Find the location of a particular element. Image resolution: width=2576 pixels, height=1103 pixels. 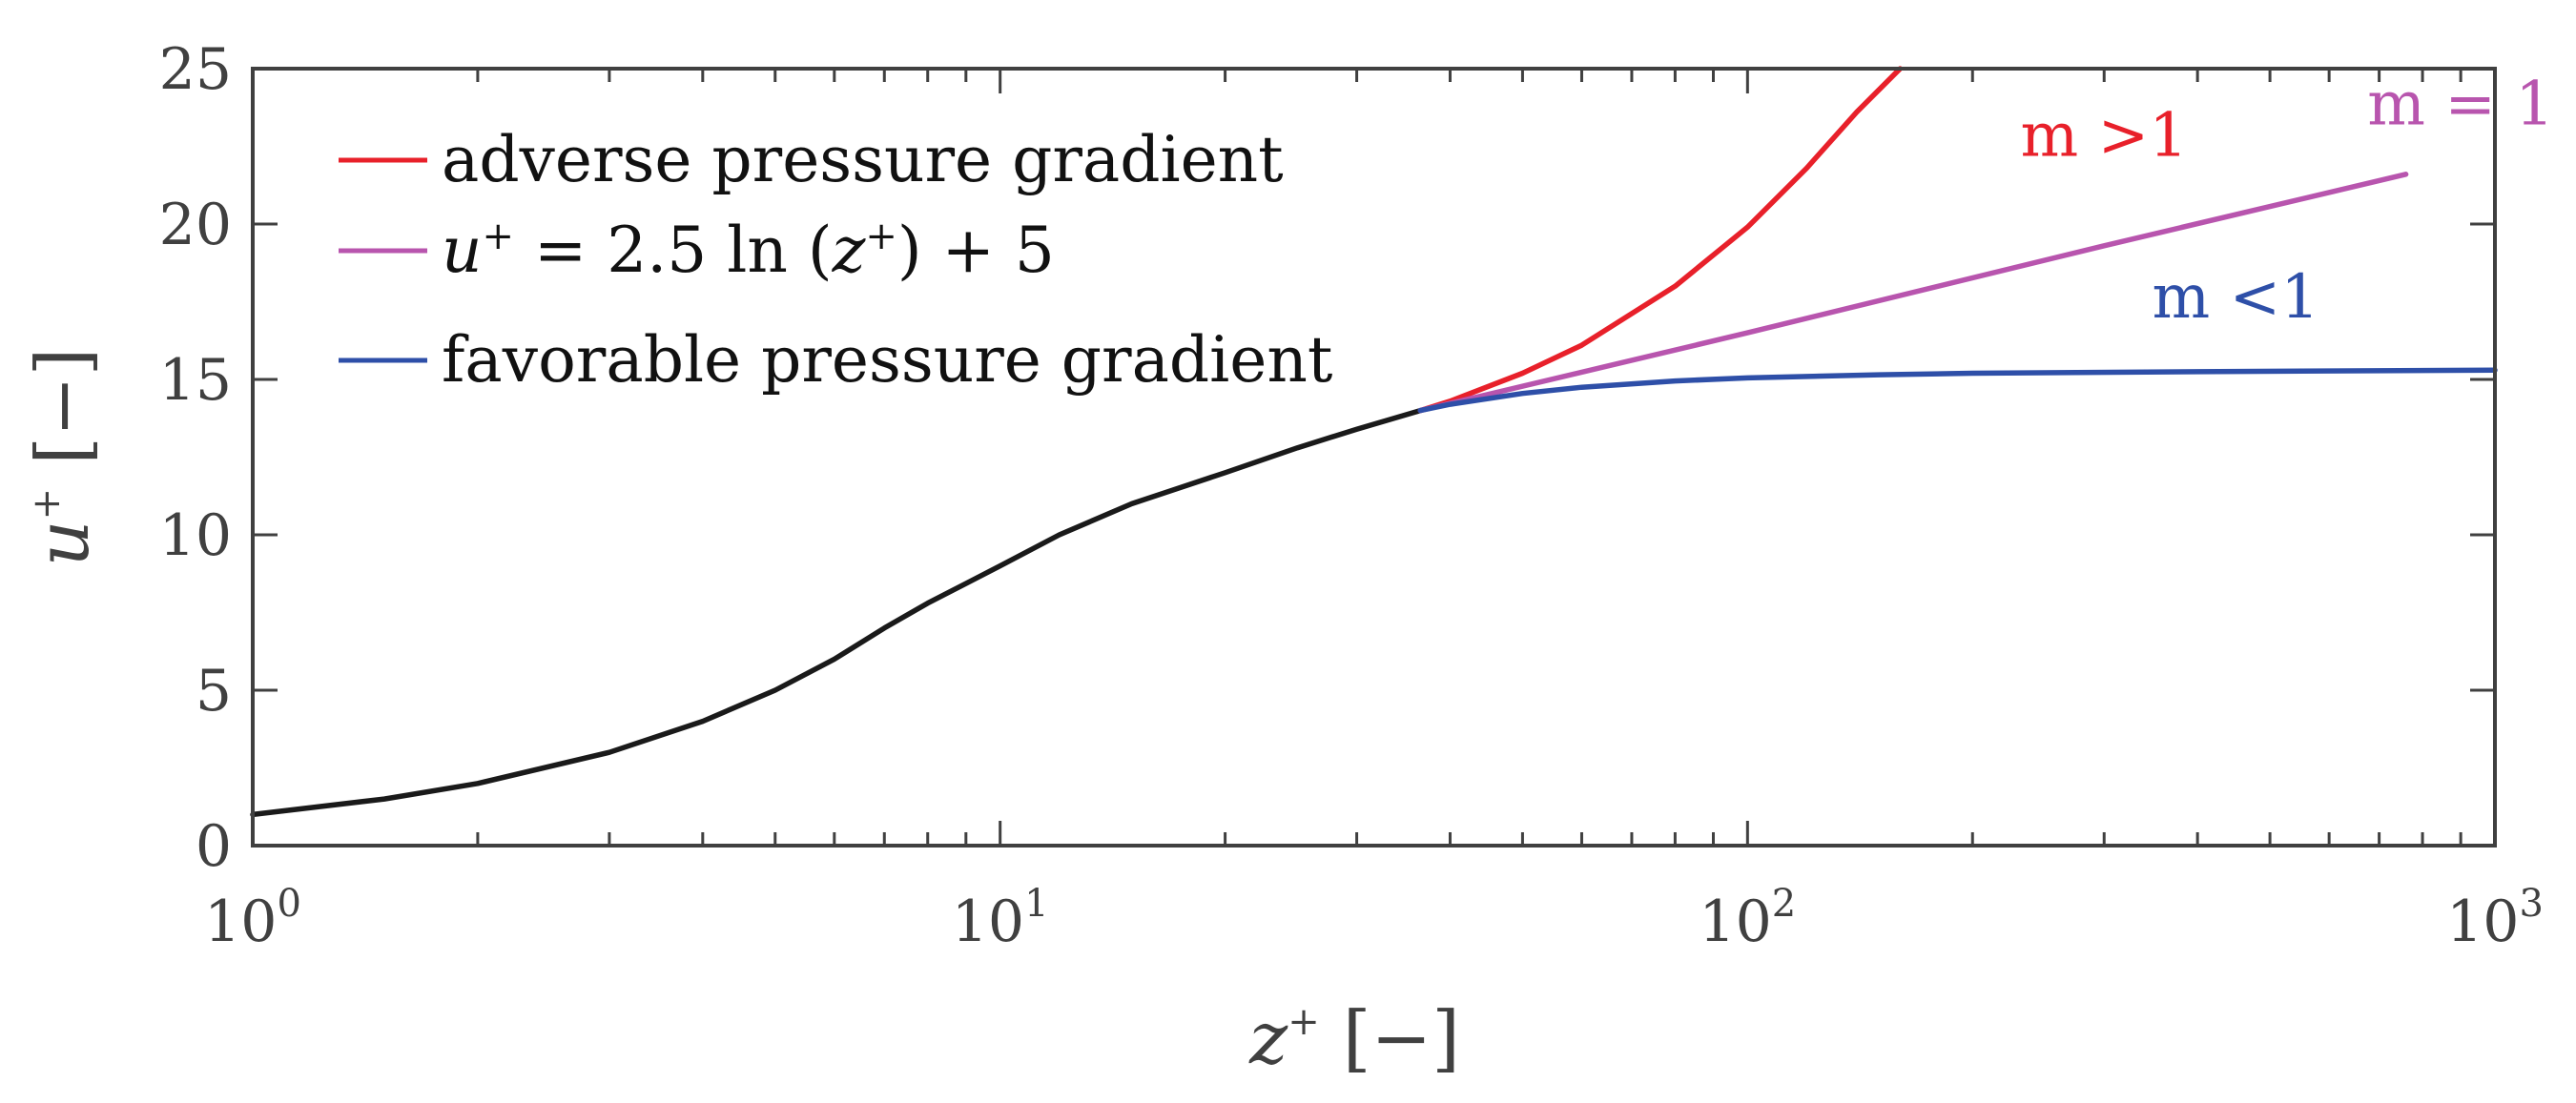

series-line-log-law is located at coordinates (1913, 293).